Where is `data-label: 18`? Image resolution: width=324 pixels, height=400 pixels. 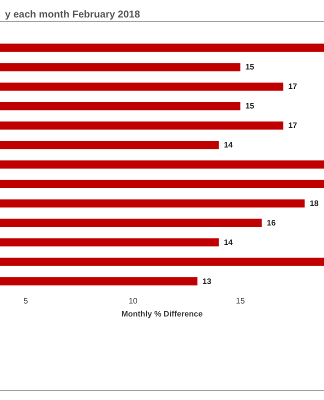
data-label: 18 is located at coordinates (315, 203).